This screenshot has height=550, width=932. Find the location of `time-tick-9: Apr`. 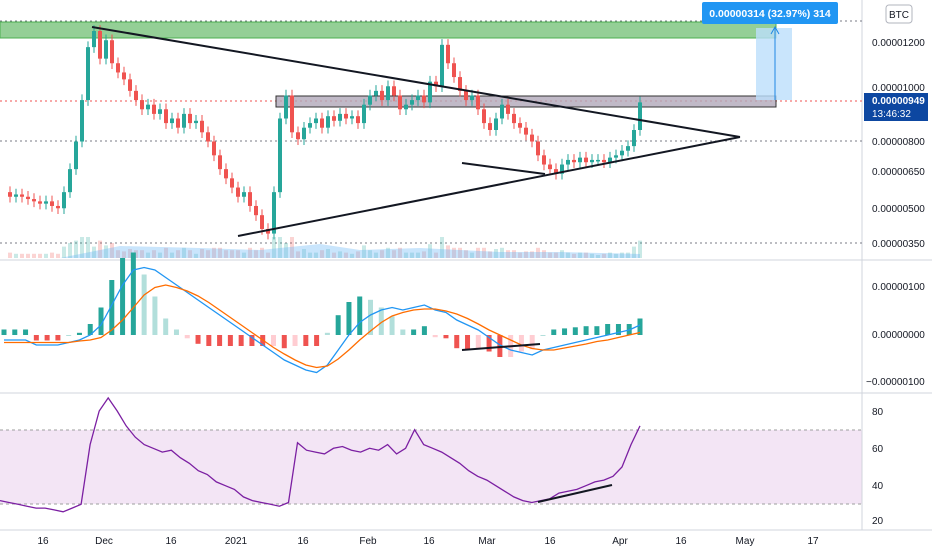

time-tick-9: Apr is located at coordinates (620, 541).